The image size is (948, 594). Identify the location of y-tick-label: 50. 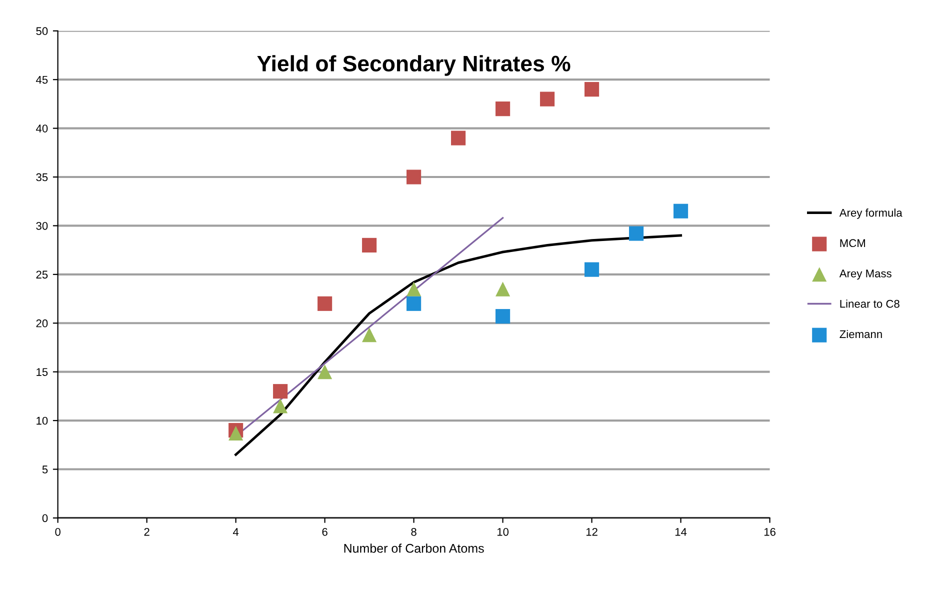
(42, 31).